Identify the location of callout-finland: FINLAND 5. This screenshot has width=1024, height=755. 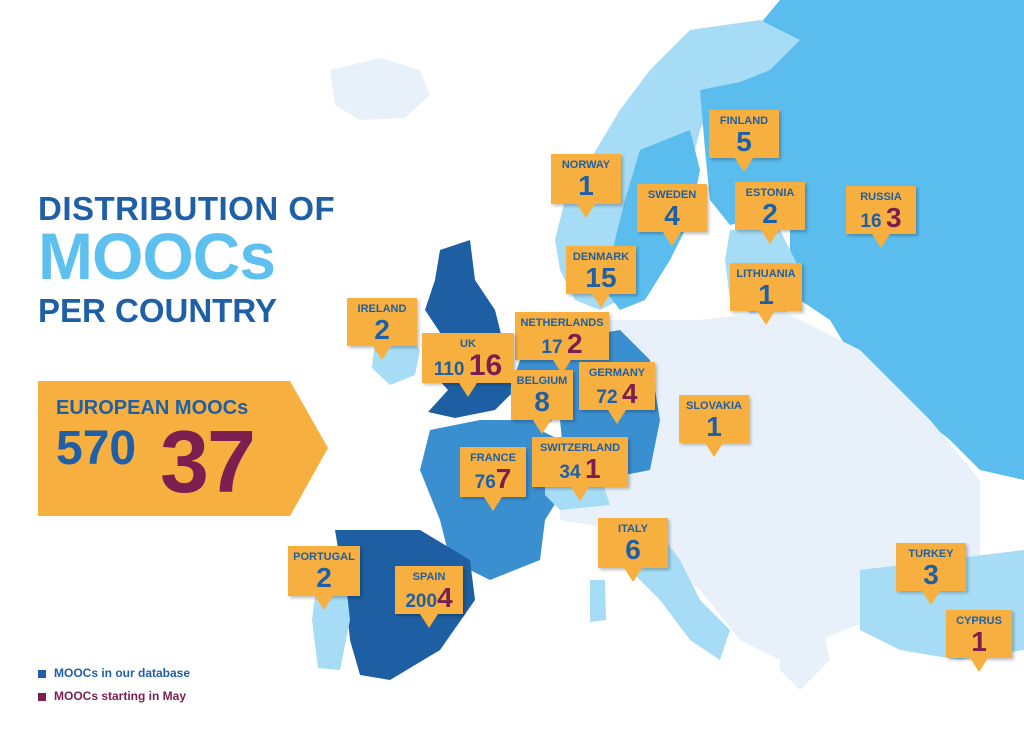
(744, 141).